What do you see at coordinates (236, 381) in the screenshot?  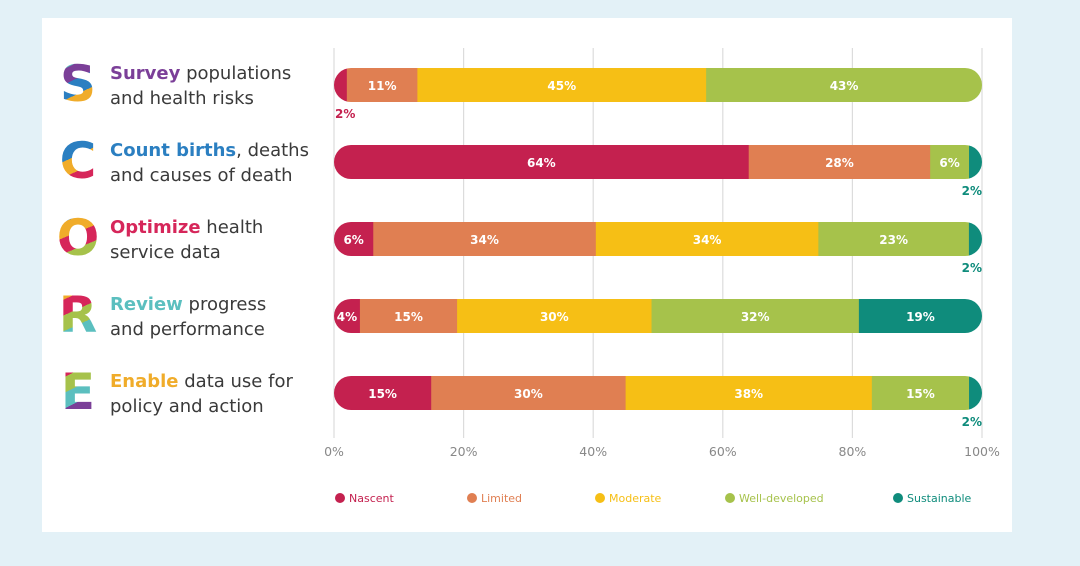 I see `category-label-rest: data use for` at bounding box center [236, 381].